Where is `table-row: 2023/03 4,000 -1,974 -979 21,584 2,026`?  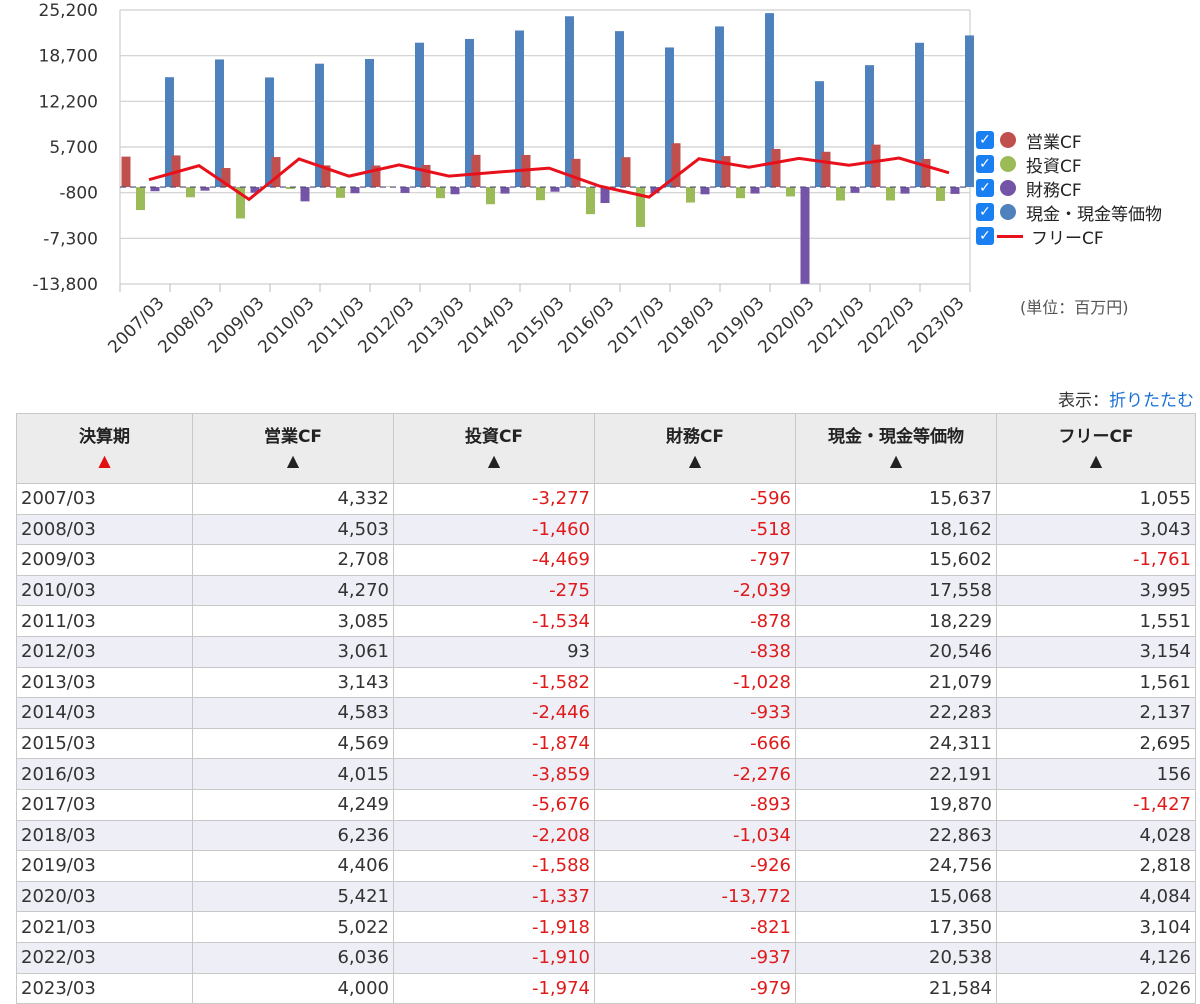
table-row: 2023/03 4,000 -1,974 -979 21,584 2,026 is located at coordinates (606, 988).